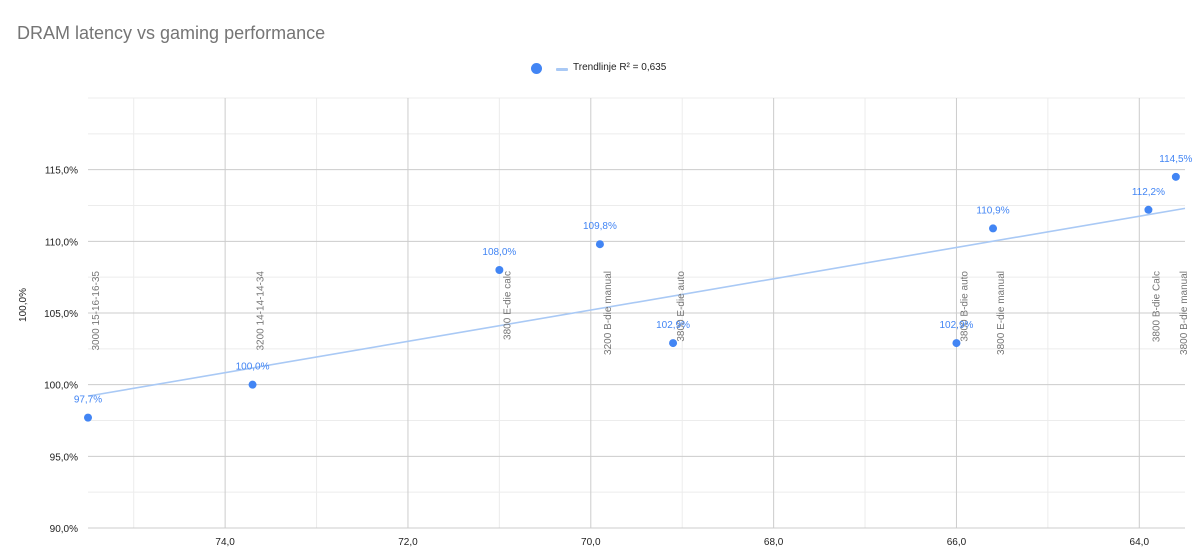 The image size is (1200, 552). Describe the element at coordinates (64, 457) in the screenshot. I see `y-tick-label: 95,0%` at that location.